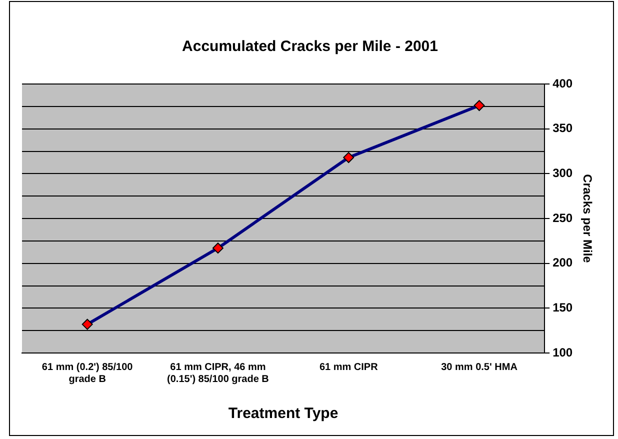  Describe the element at coordinates (562, 307) in the screenshot. I see `y-tick-label: 150` at that location.